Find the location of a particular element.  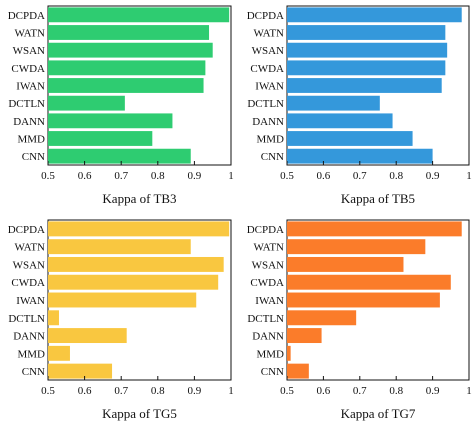

x-axis-label: Kappa of TG5 is located at coordinates (139, 413).